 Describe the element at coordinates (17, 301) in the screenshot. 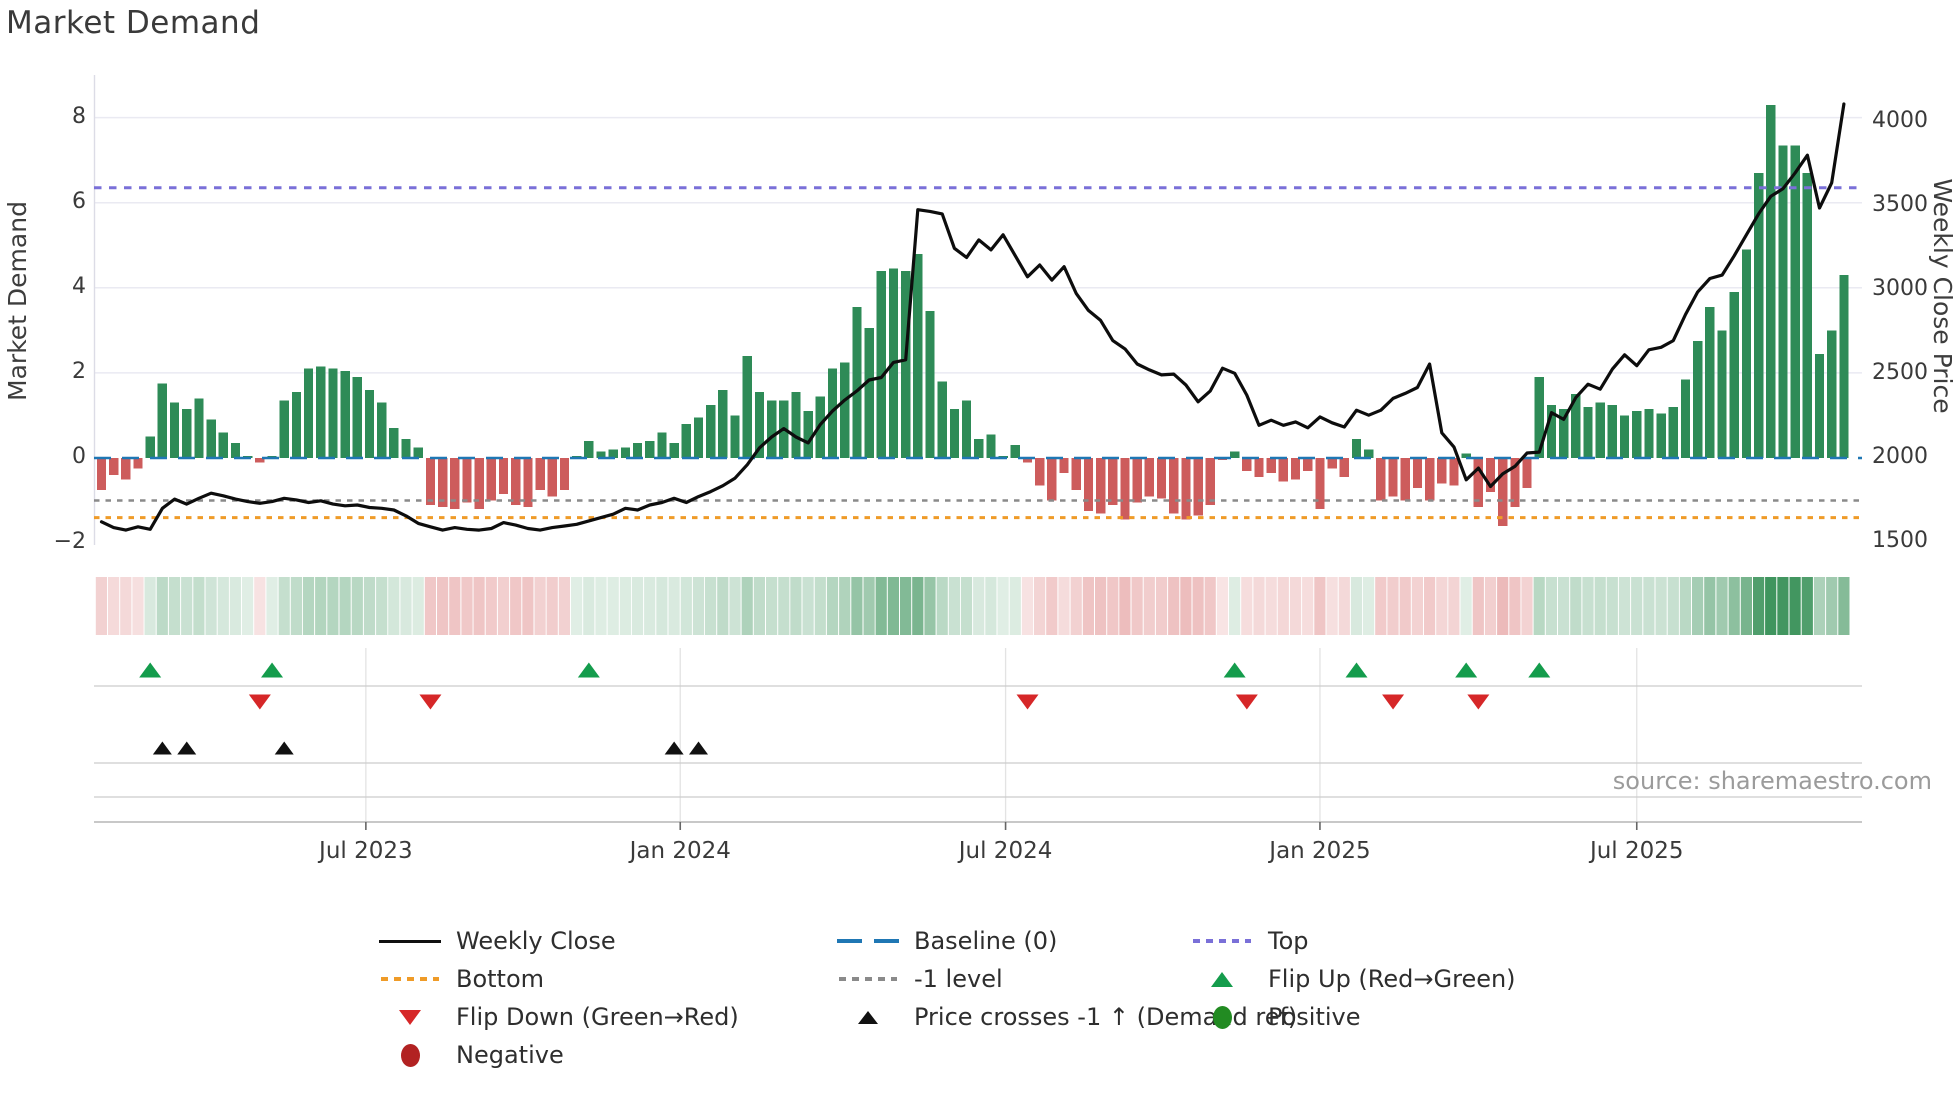

I see `left-axis-title: Market Demand` at that location.